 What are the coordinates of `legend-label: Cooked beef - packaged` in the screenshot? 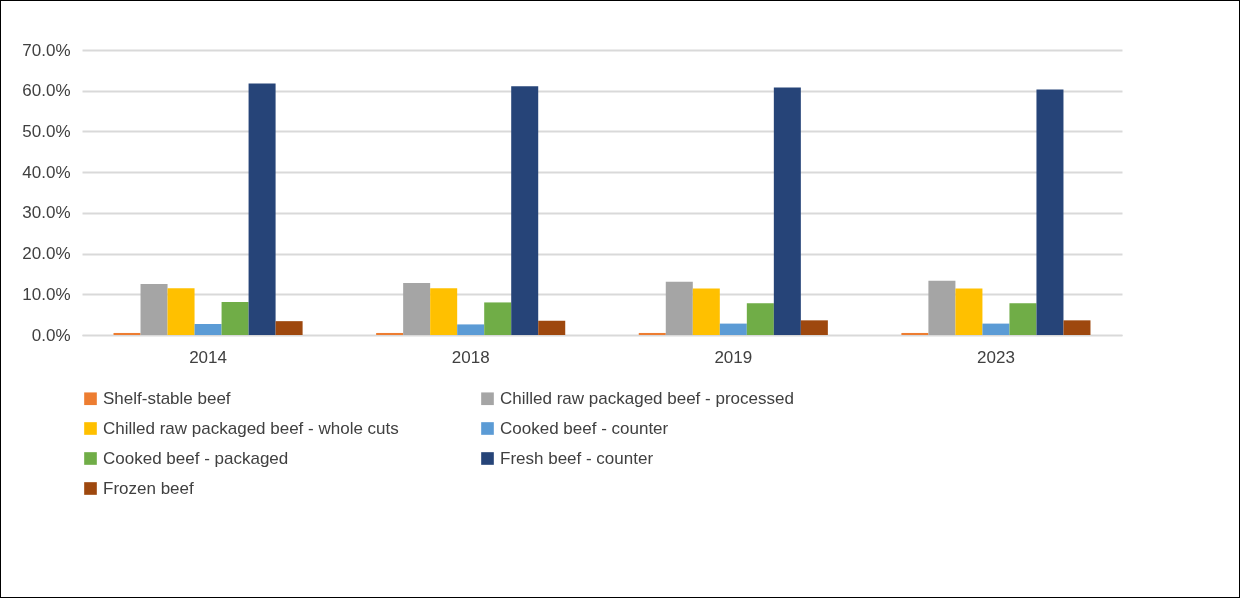 It's located at (196, 458).